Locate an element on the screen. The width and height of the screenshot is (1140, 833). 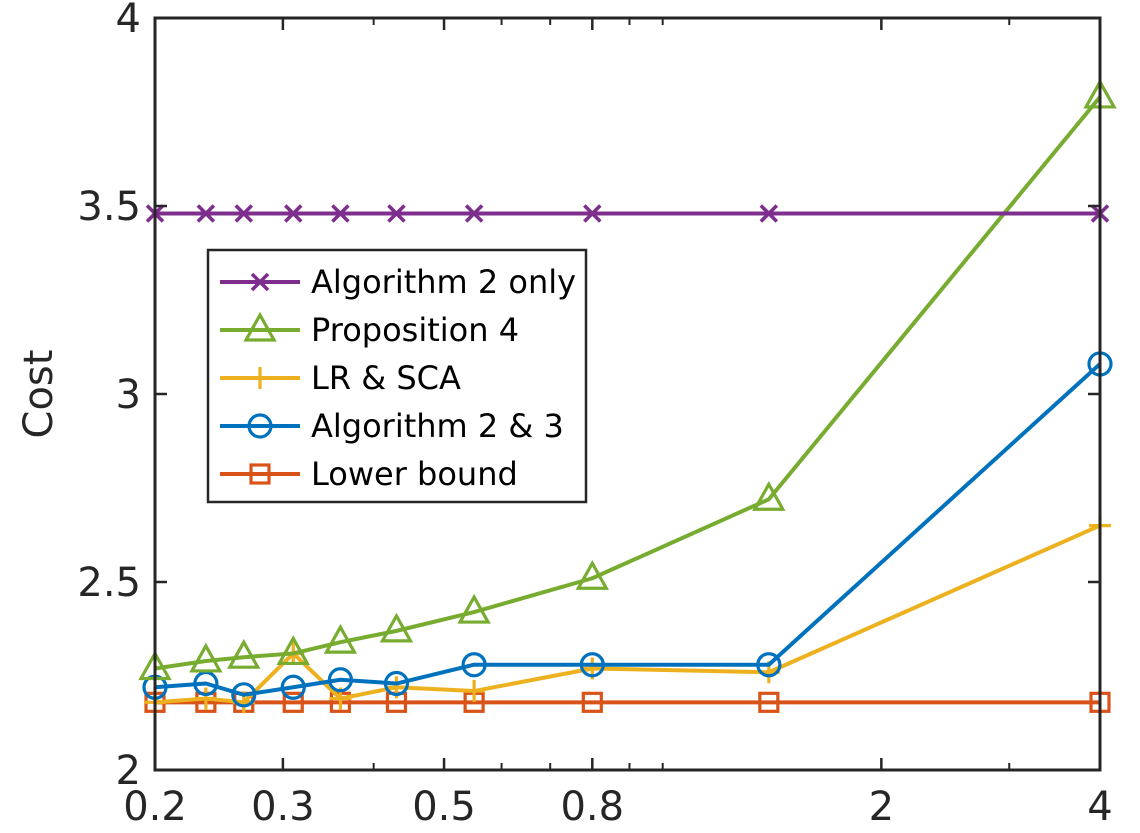
legend-entry: Lower bound is located at coordinates (369, 474).